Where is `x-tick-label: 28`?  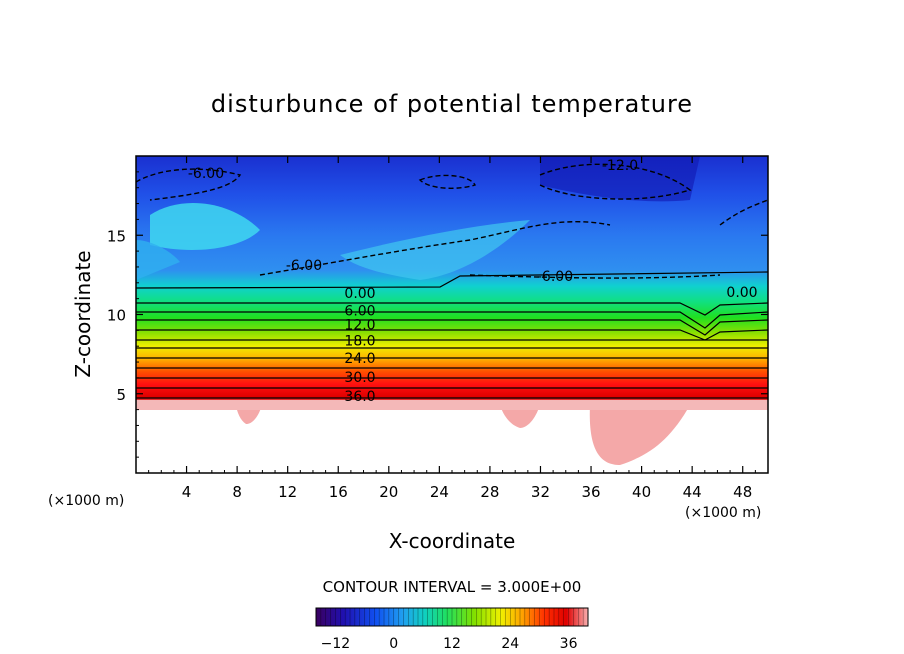 x-tick-label: 28 is located at coordinates (489, 492).